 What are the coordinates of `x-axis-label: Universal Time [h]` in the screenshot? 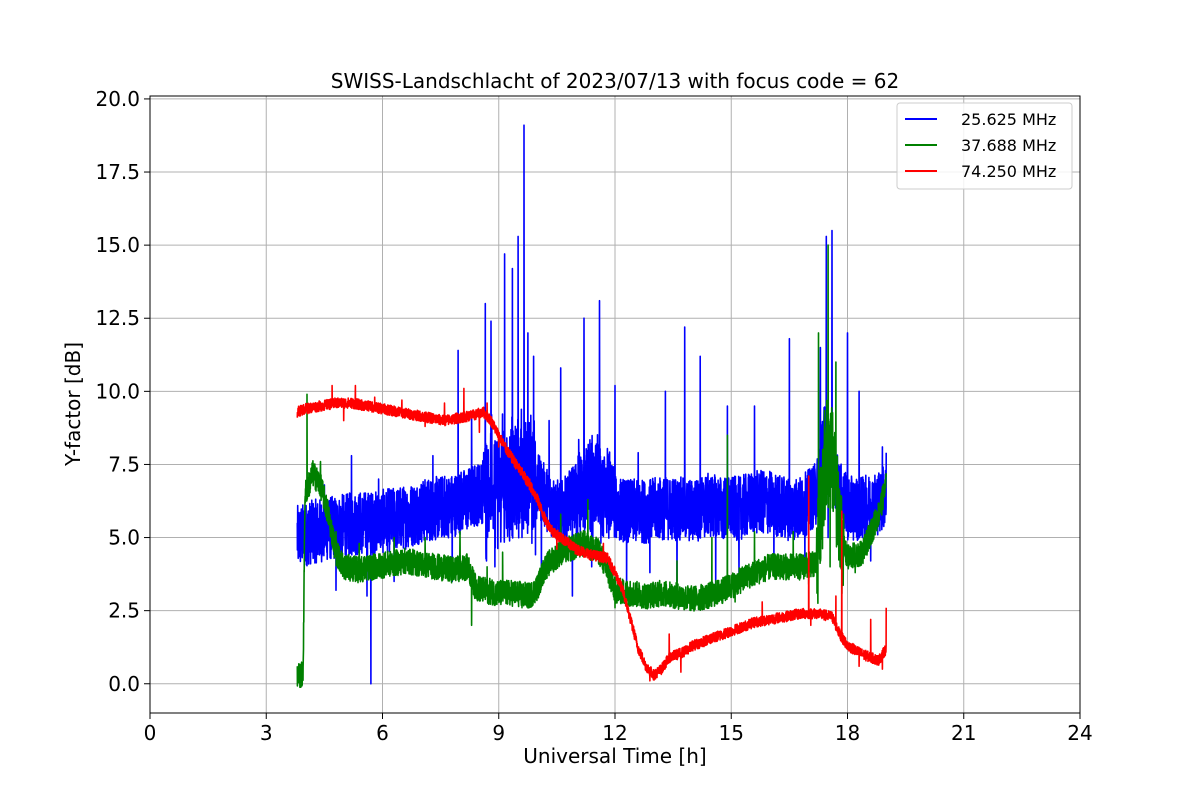 It's located at (614, 756).